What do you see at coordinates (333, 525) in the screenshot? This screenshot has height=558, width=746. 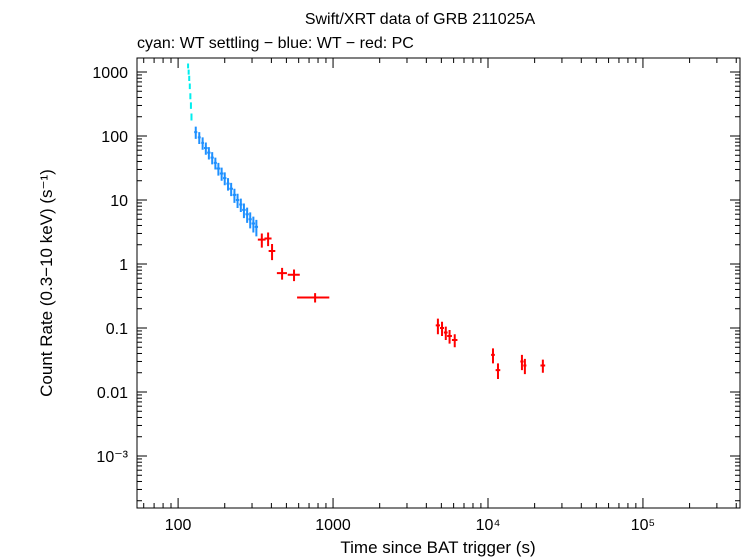 I see `x-tick-label: 1000` at bounding box center [333, 525].